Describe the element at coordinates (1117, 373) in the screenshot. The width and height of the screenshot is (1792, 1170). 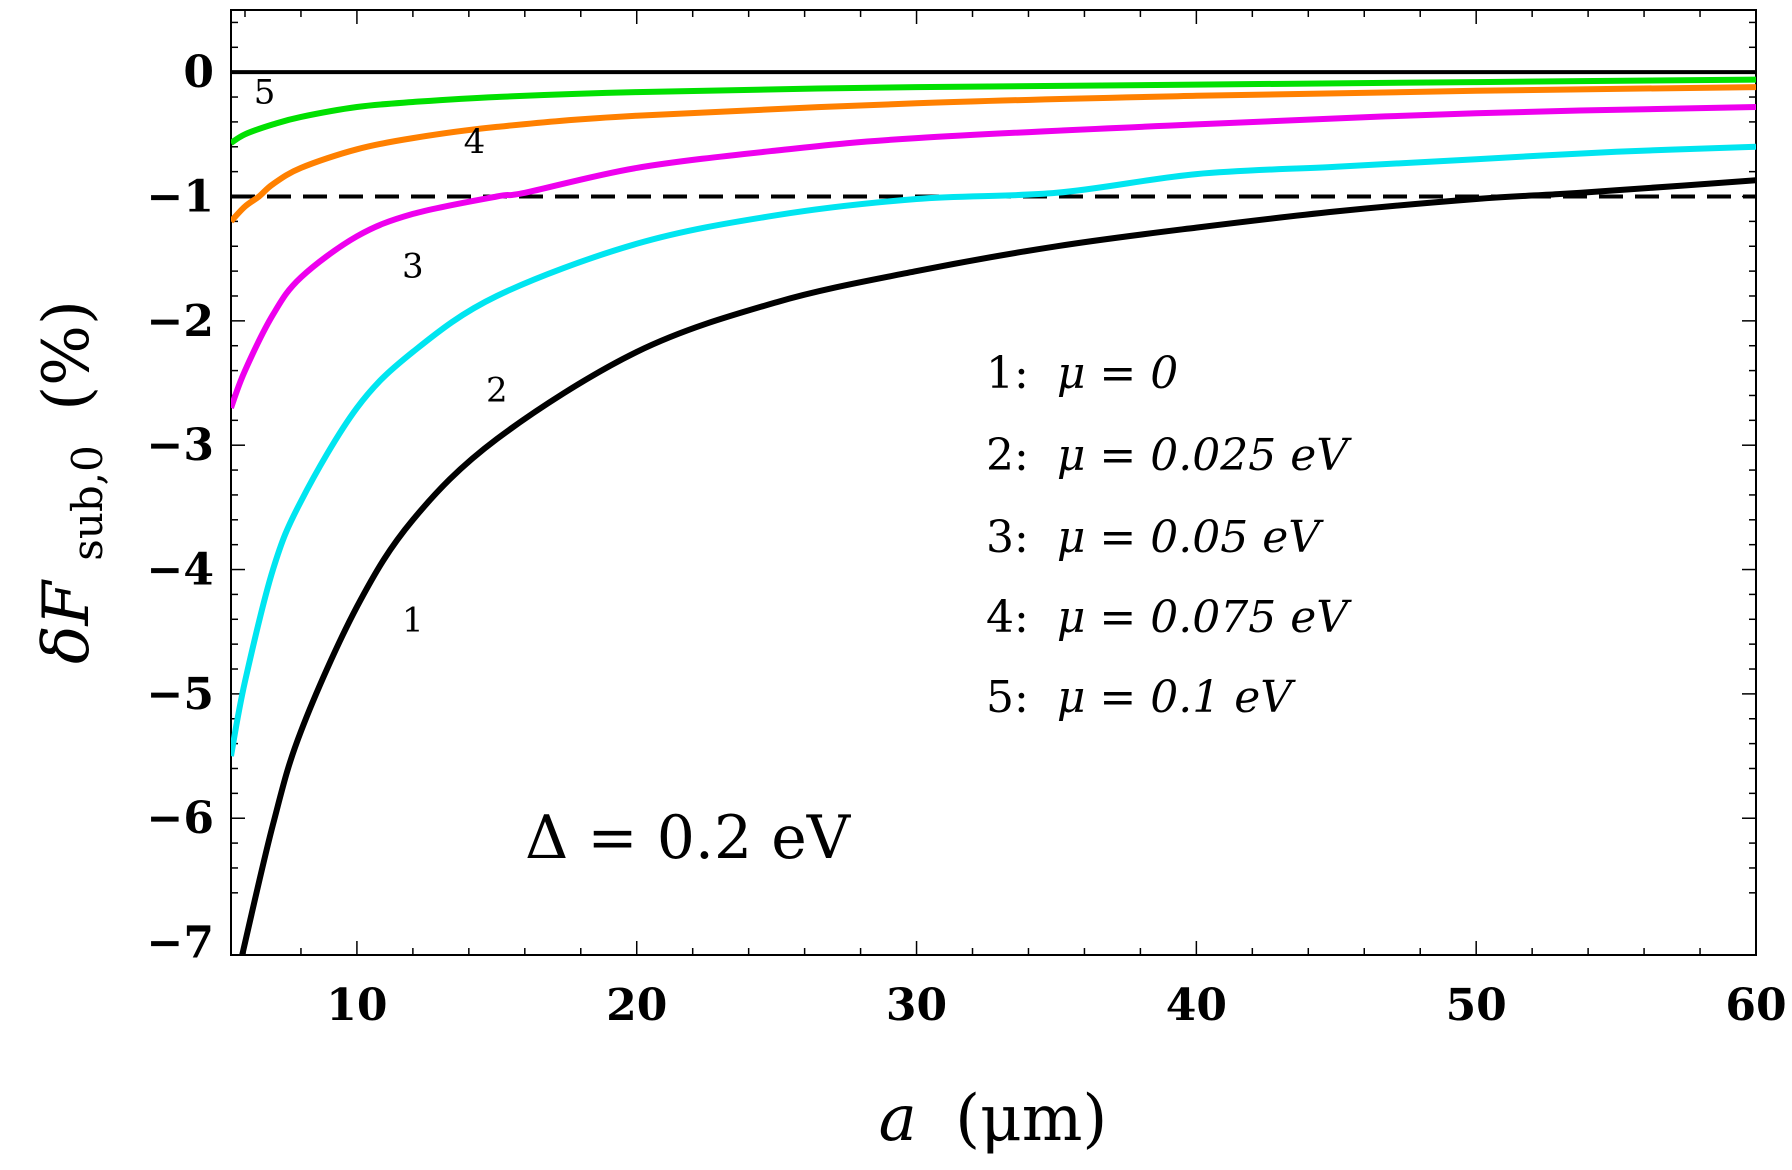
I see `legend-text-1: μ = 0` at that location.